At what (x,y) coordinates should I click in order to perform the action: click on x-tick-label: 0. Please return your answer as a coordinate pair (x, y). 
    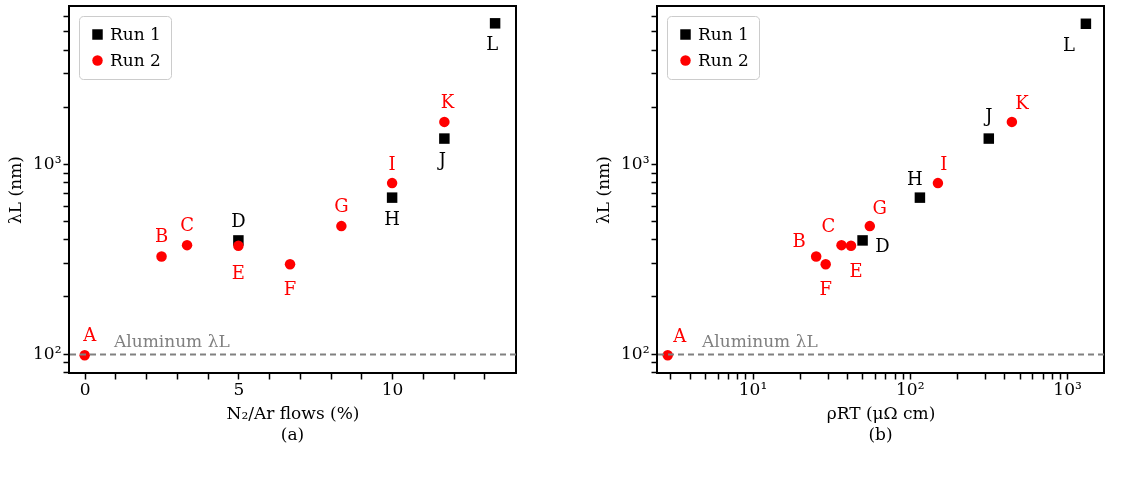
    Looking at the image, I should click on (85, 388).